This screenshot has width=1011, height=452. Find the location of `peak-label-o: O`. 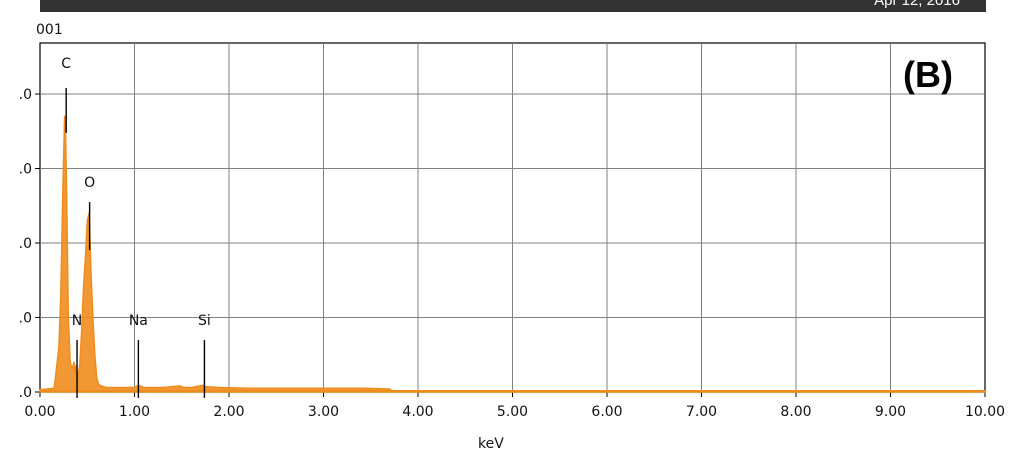

peak-label-o: O is located at coordinates (89, 183).